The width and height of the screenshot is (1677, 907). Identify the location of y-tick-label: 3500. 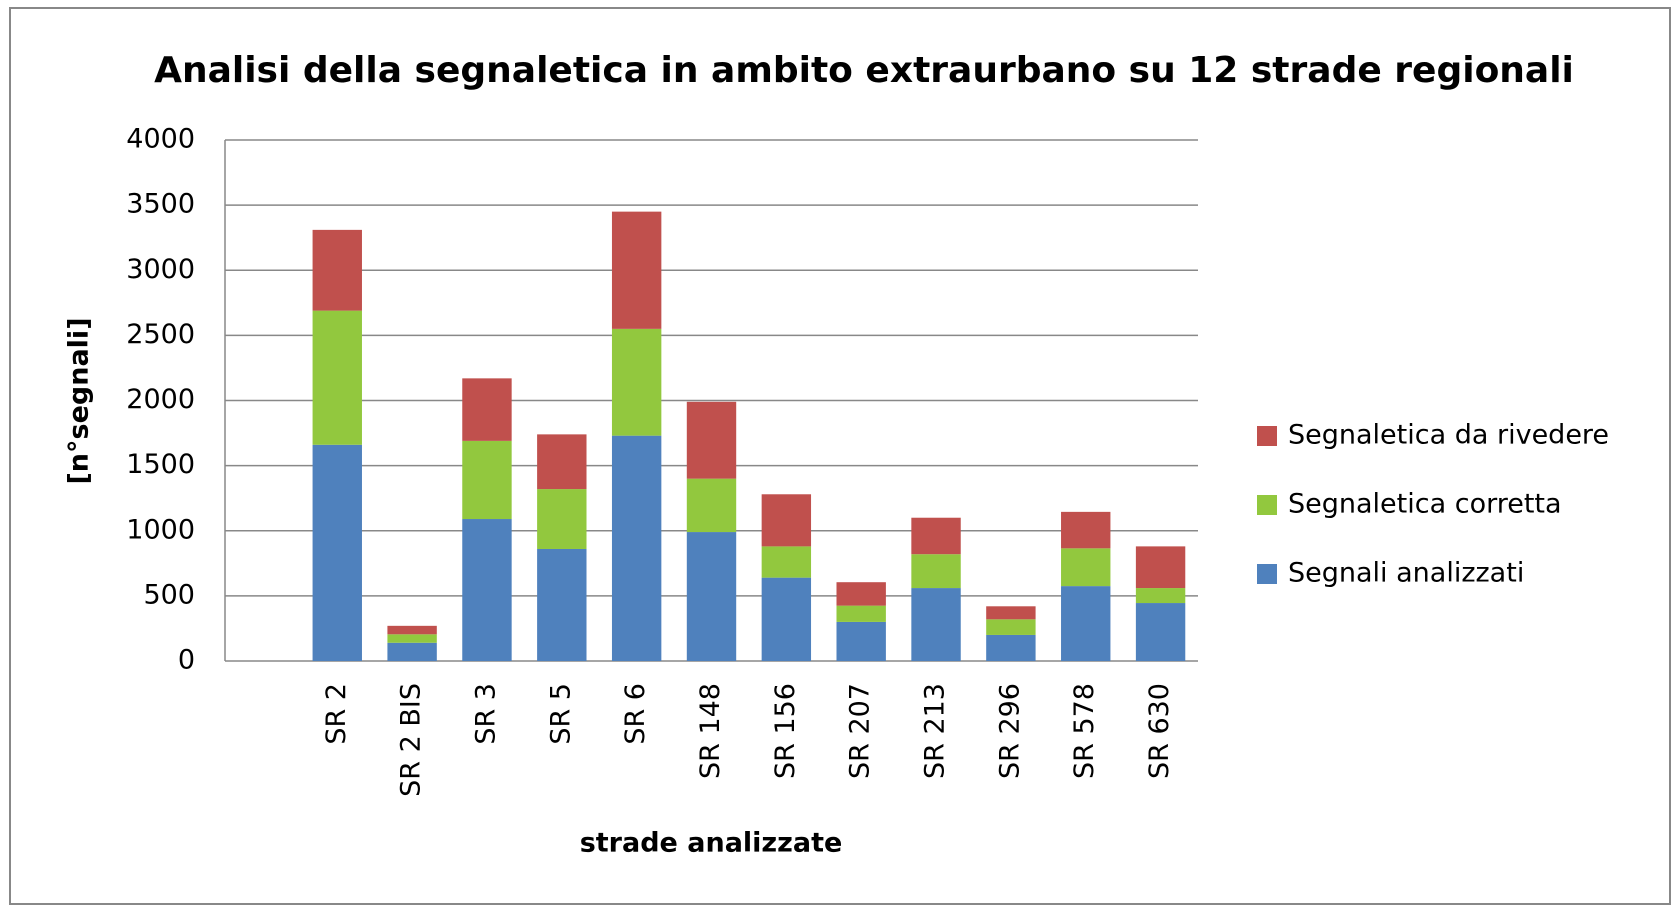
(160, 204).